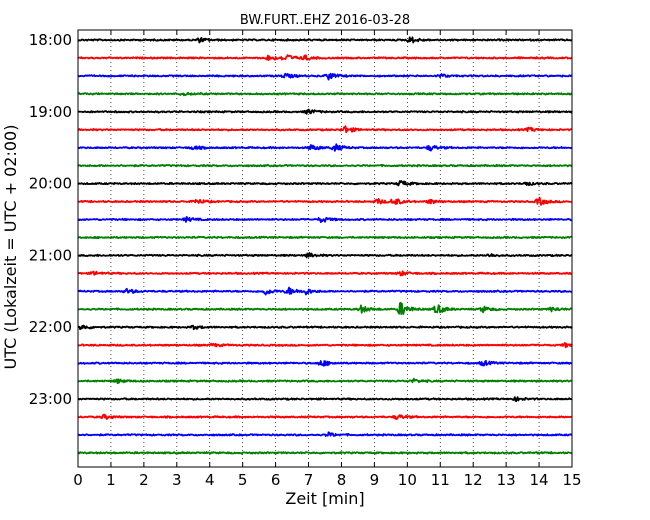  What do you see at coordinates (10, 247) in the screenshot?
I see `y-axis-label: UTC (Lokalzeit = UTC + 02:00)` at bounding box center [10, 247].